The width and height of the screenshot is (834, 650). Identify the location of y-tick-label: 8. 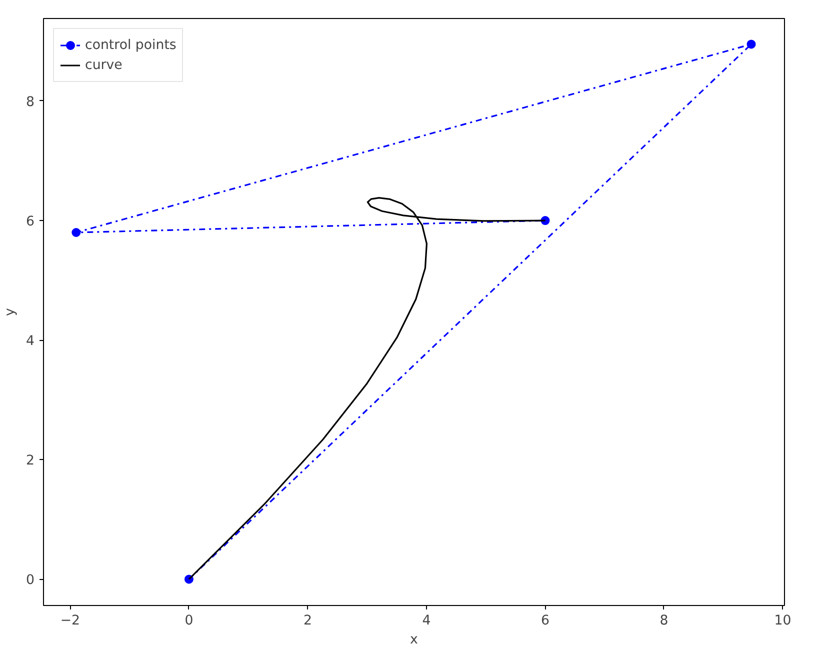
(30, 102).